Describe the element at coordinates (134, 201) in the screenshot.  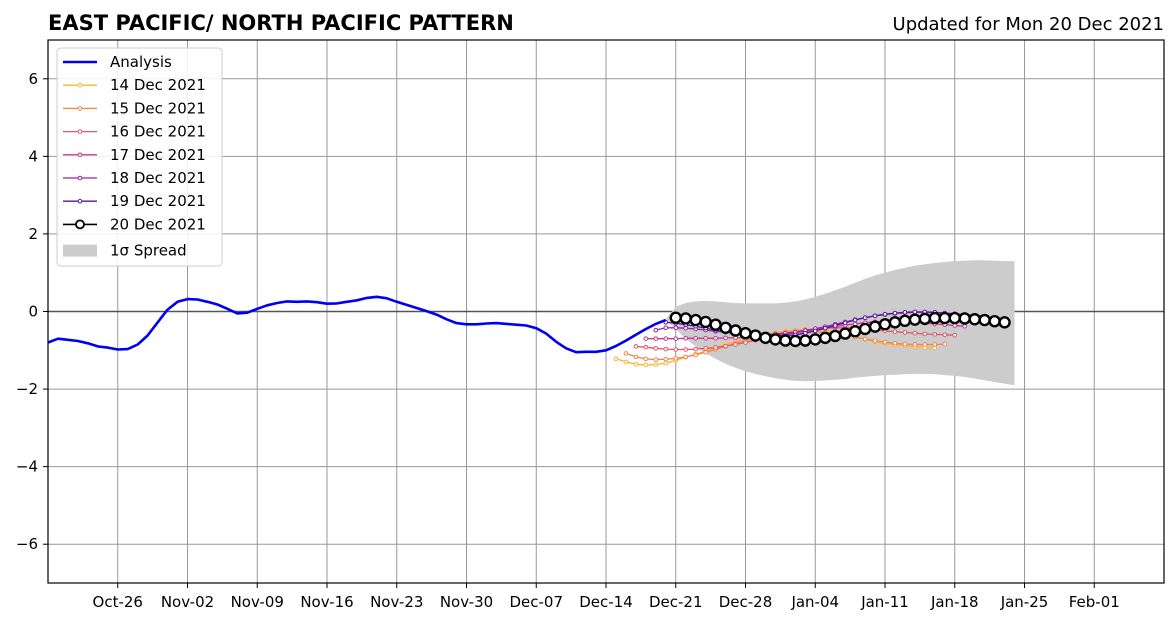
I see `legend-item: 19 Dec 2021` at that location.